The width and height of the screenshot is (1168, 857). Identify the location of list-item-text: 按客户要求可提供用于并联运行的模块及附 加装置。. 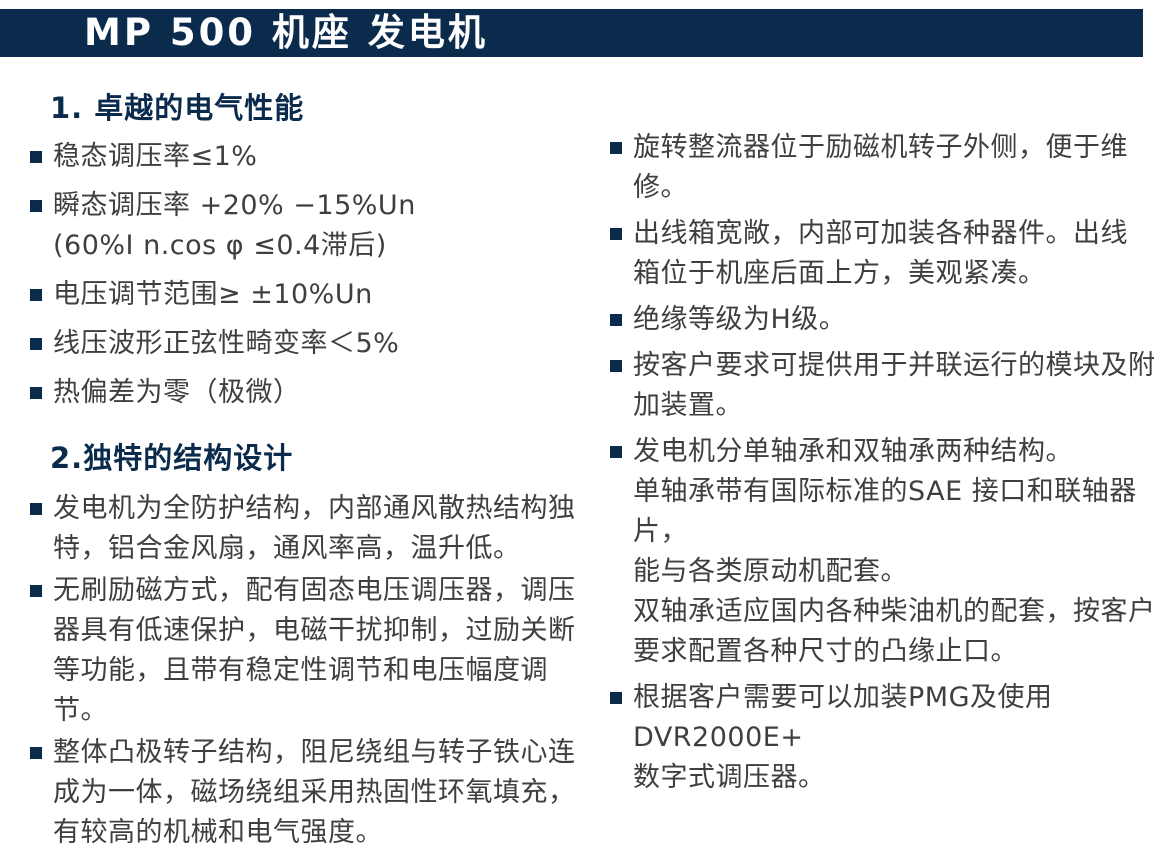
(894, 385).